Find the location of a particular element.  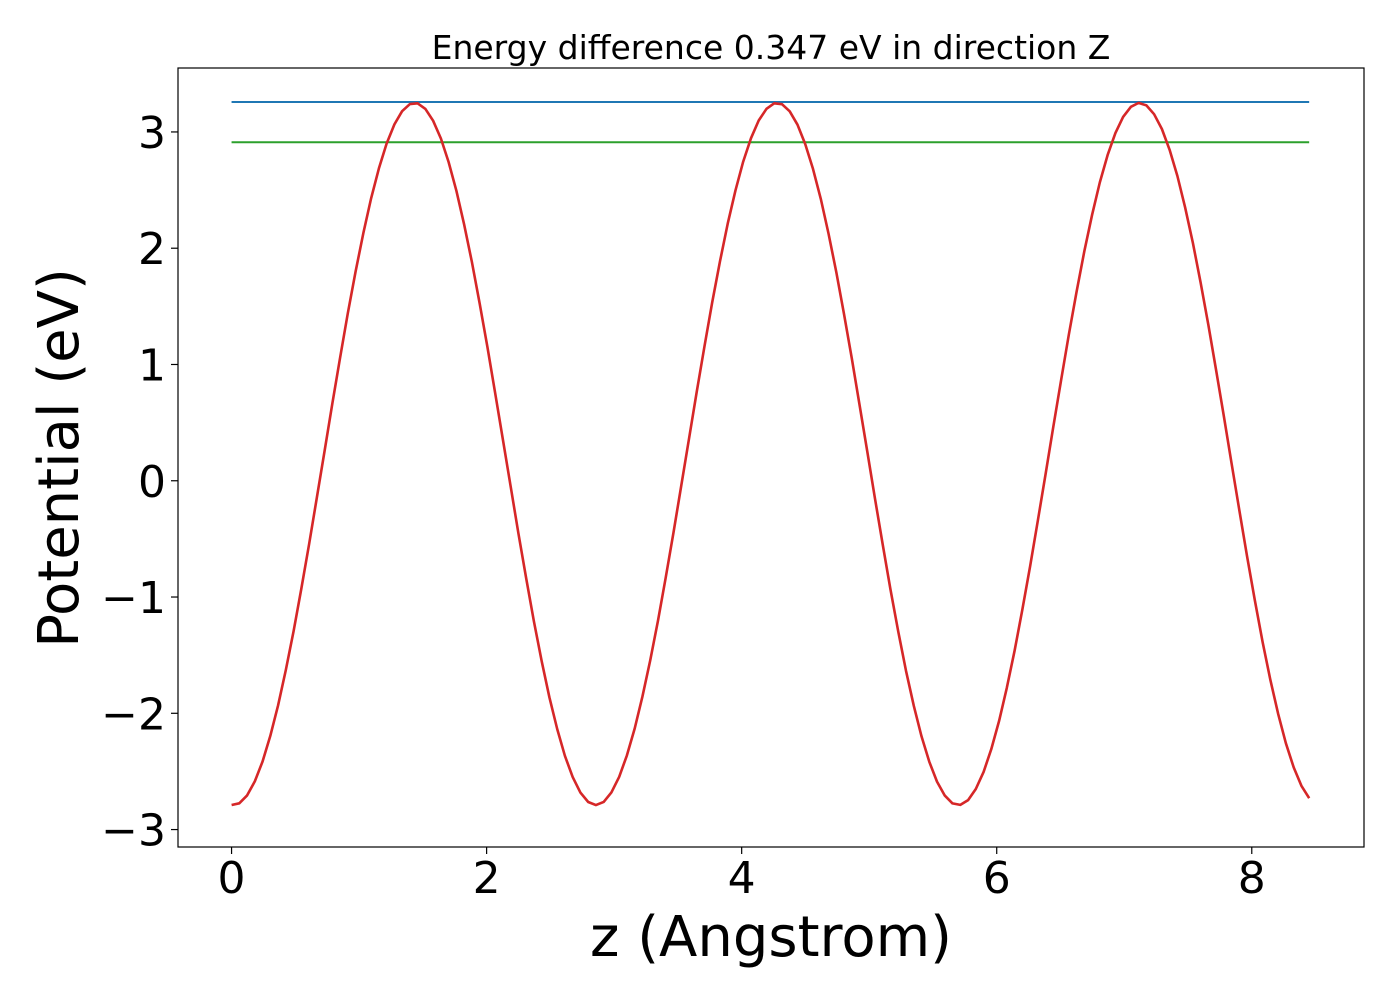

y-tick-label: 0 is located at coordinates (152, 482).